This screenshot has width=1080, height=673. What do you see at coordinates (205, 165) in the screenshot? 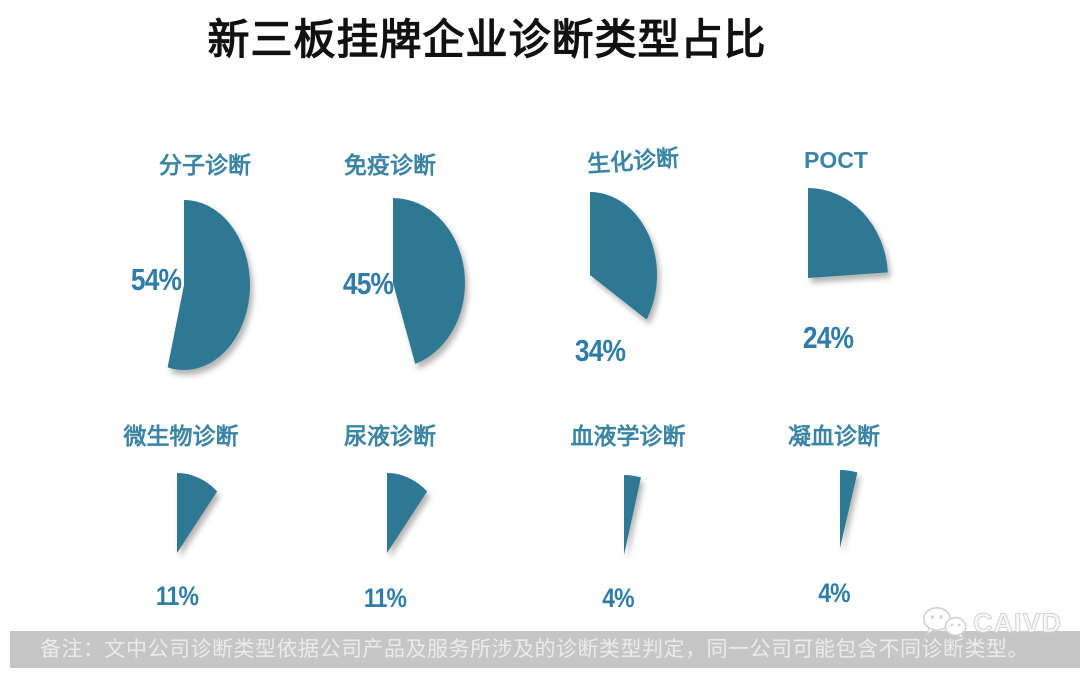
I see `chart-label-molecular-diagnosis: 分子诊断` at bounding box center [205, 165].